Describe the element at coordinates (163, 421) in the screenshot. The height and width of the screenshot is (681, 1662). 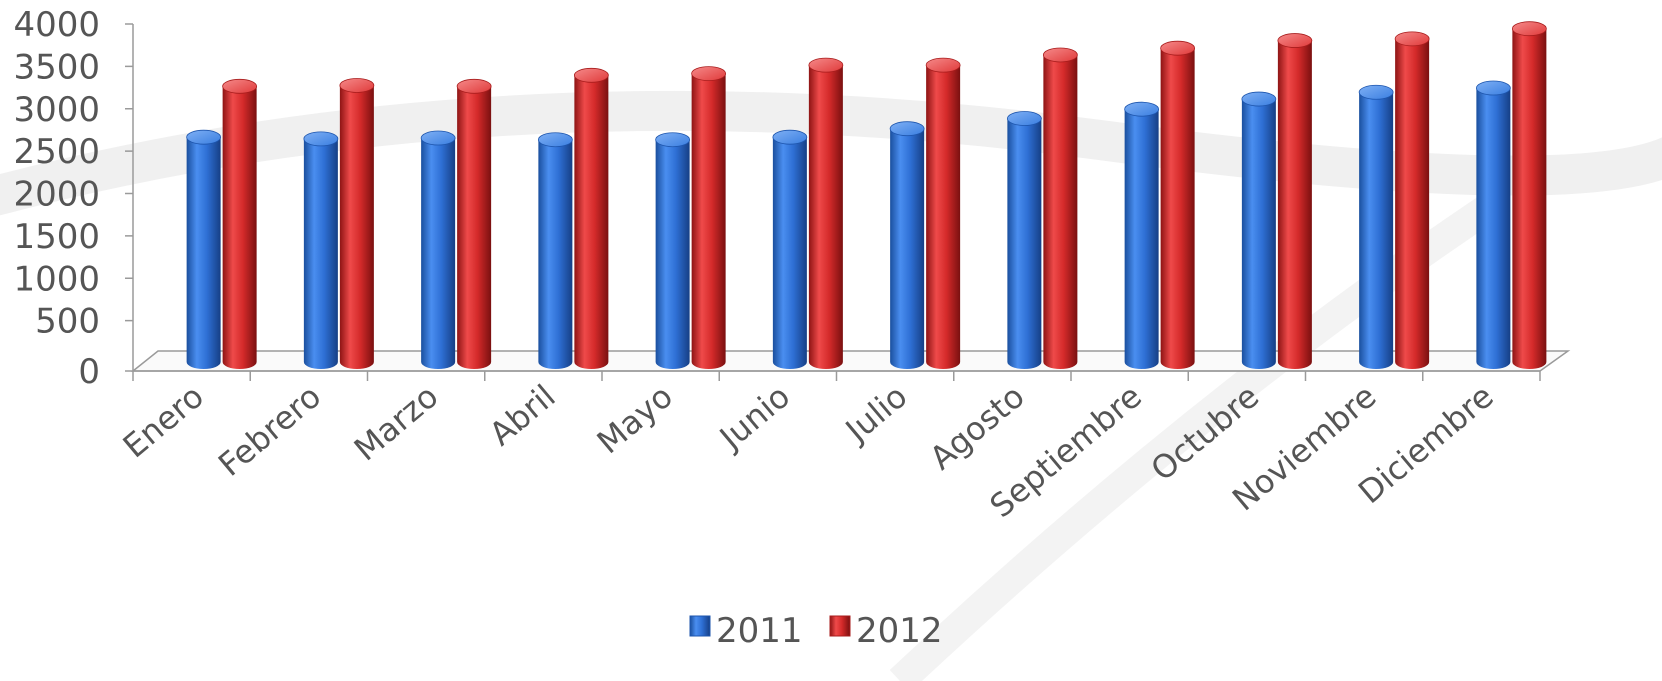
I see `x-tick-label-enero: Enero` at that location.